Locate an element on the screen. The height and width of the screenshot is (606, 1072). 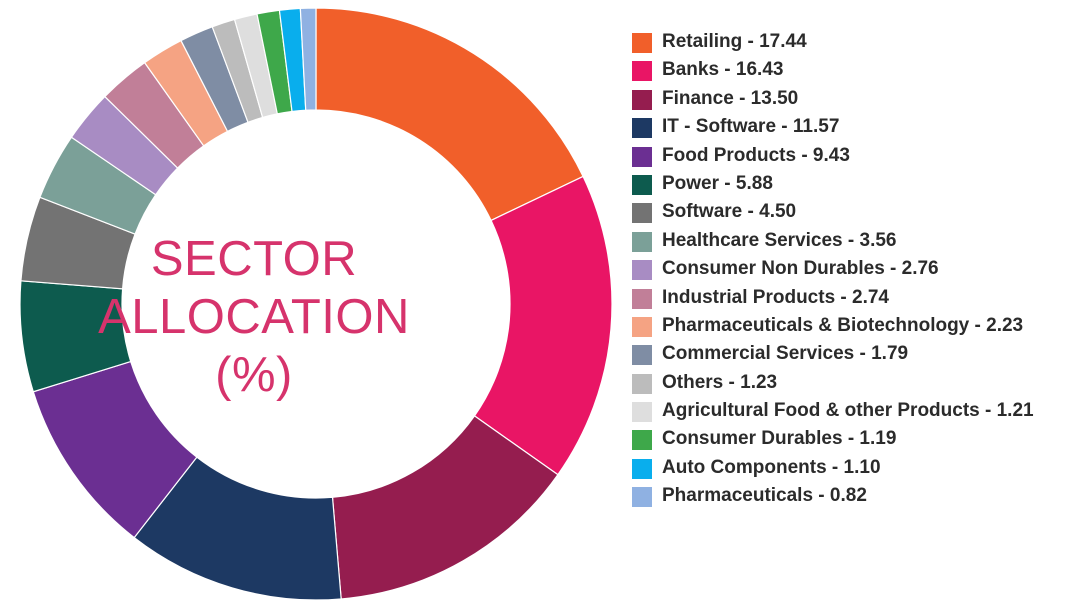
legend-item-9: Consumer Non Durables - 2.76 is located at coordinates (850, 269).